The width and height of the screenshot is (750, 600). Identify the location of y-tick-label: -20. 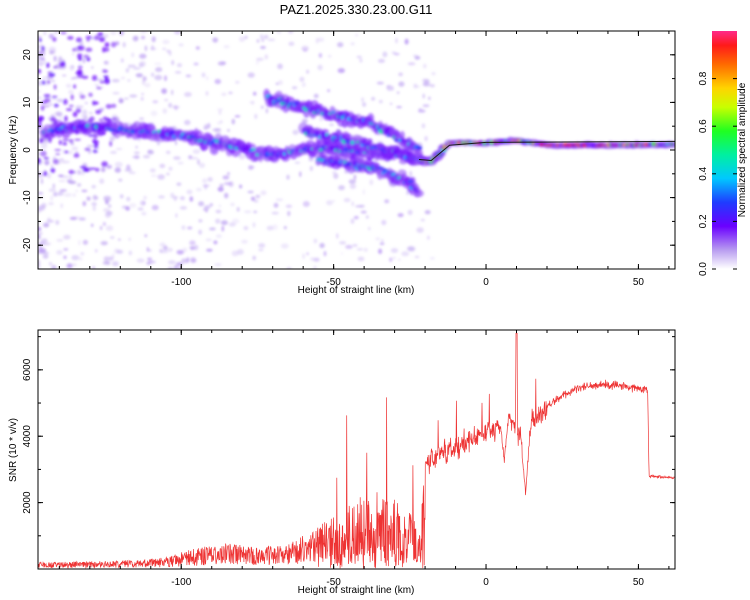
(27, 245).